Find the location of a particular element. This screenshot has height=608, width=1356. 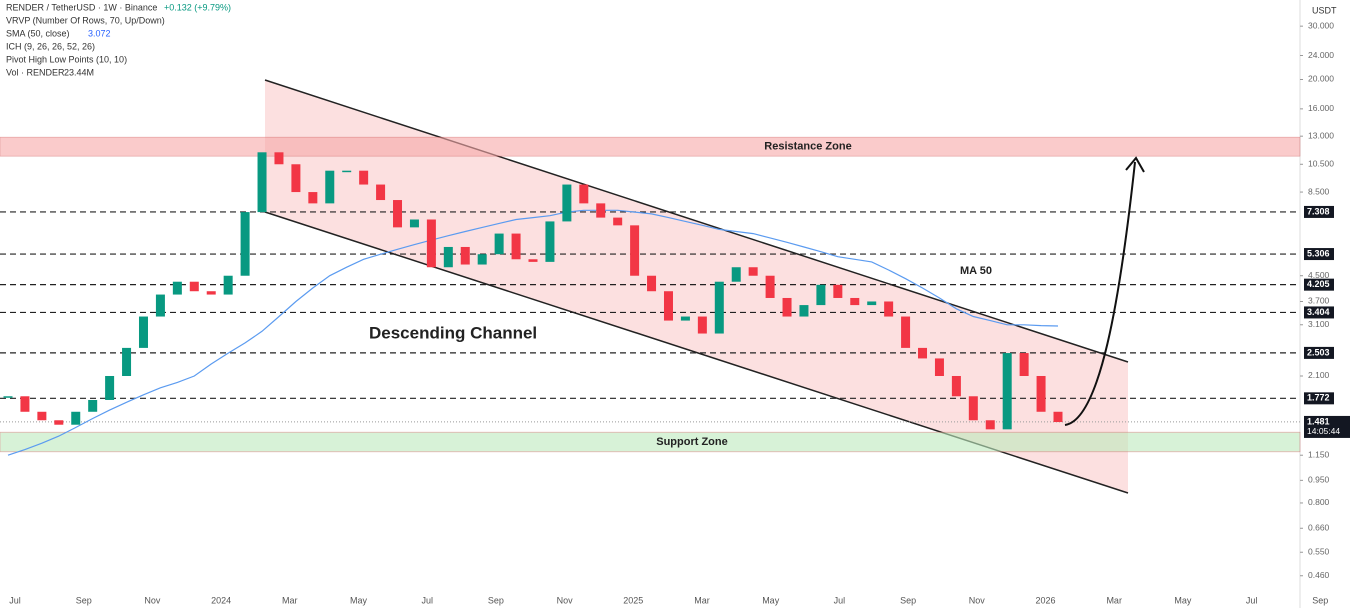

legend-value: 3.072 is located at coordinates (99, 33).